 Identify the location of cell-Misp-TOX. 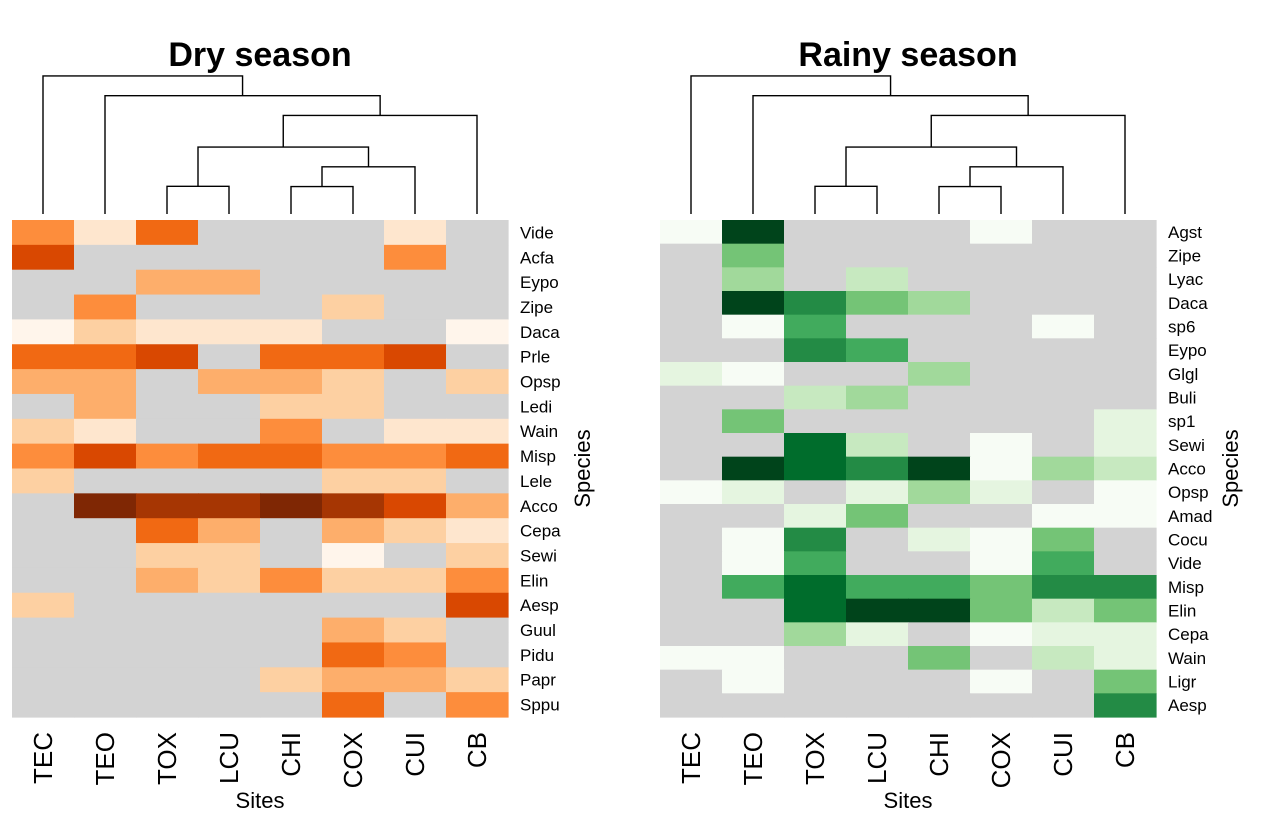
(815, 587).